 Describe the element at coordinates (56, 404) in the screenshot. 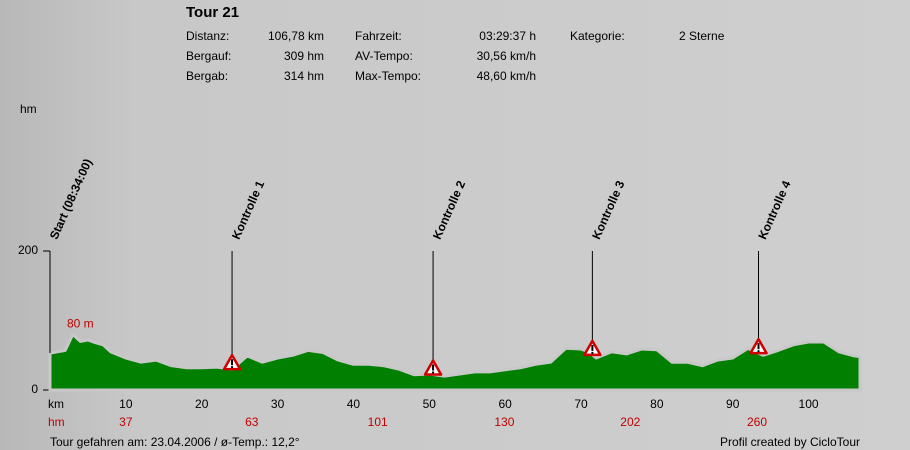

I see `x-axis-label: km` at that location.